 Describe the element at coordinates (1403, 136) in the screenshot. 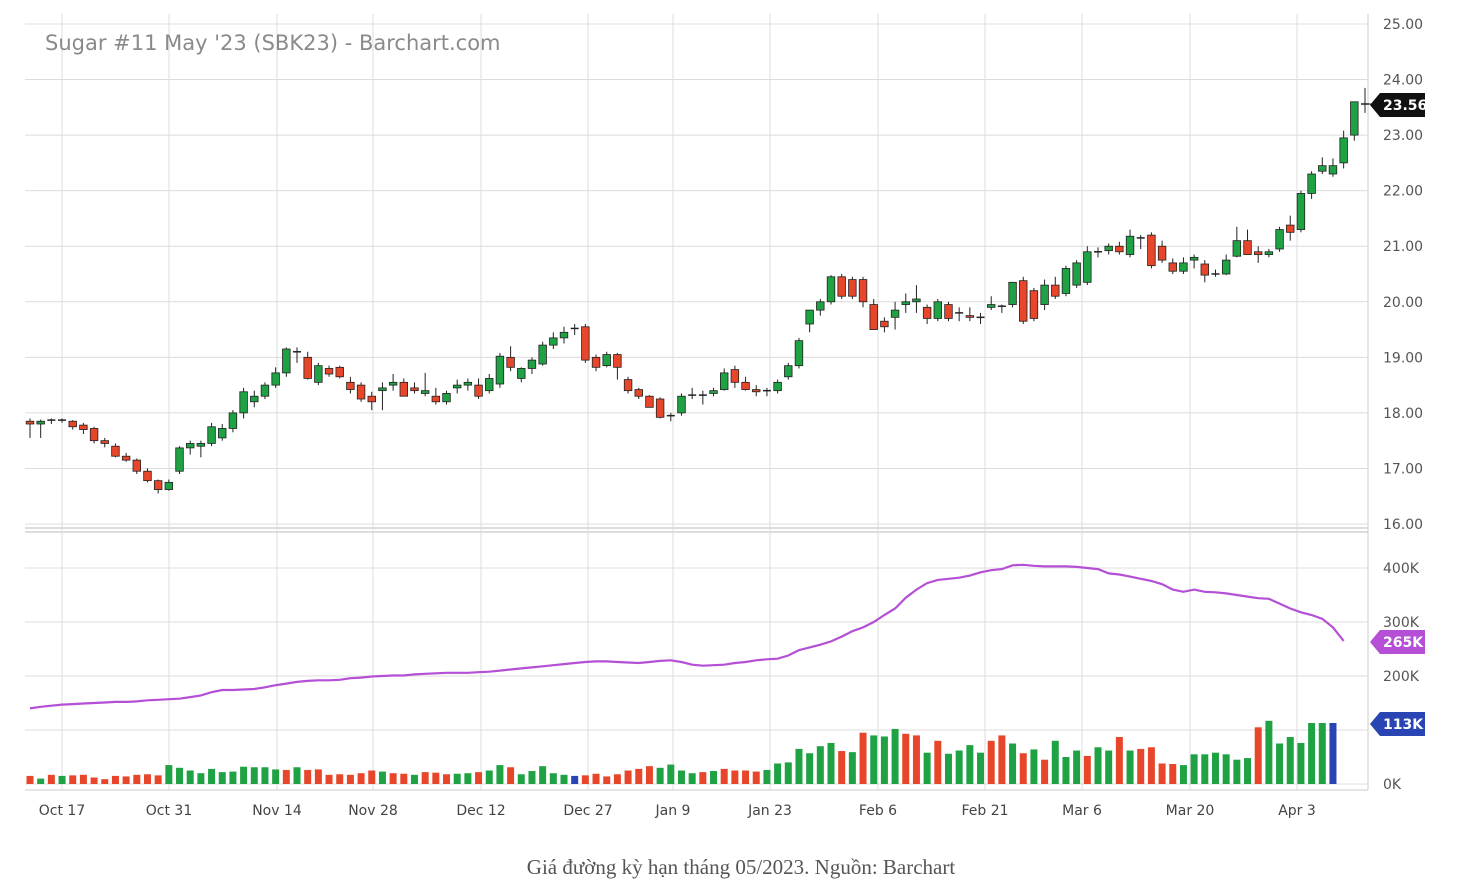

I see `price-tick-label: 23.00` at that location.